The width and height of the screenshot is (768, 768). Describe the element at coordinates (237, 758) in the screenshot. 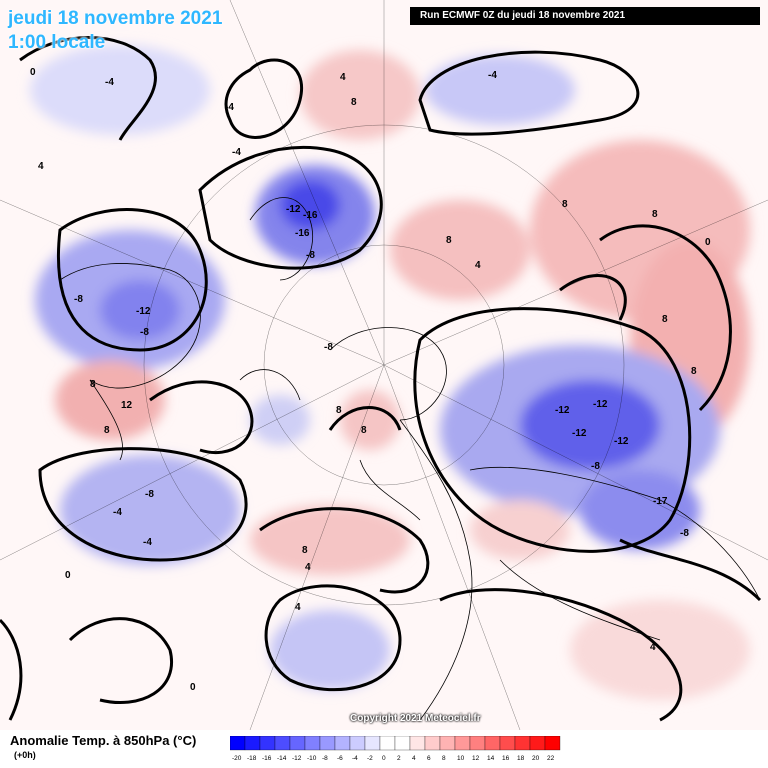

I see `legend-tick-label: -20` at that location.